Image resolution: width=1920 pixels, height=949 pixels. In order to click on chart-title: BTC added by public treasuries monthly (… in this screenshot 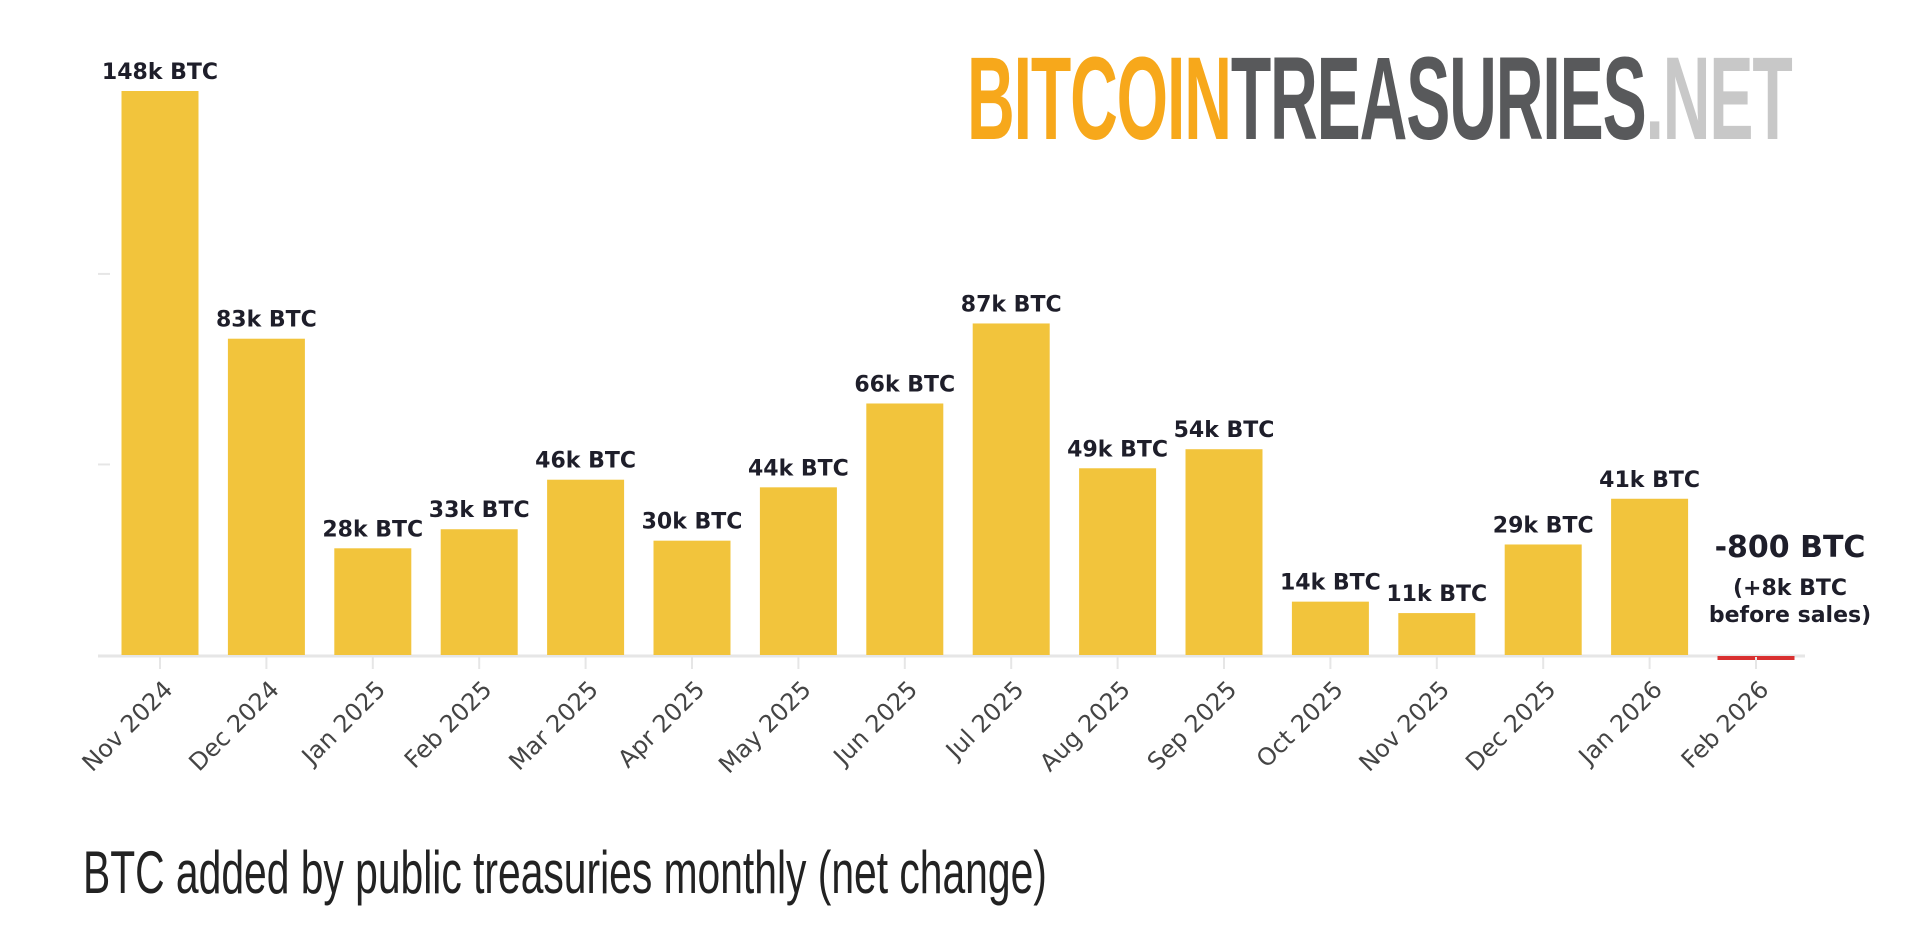, I will do `click(565, 872)`.